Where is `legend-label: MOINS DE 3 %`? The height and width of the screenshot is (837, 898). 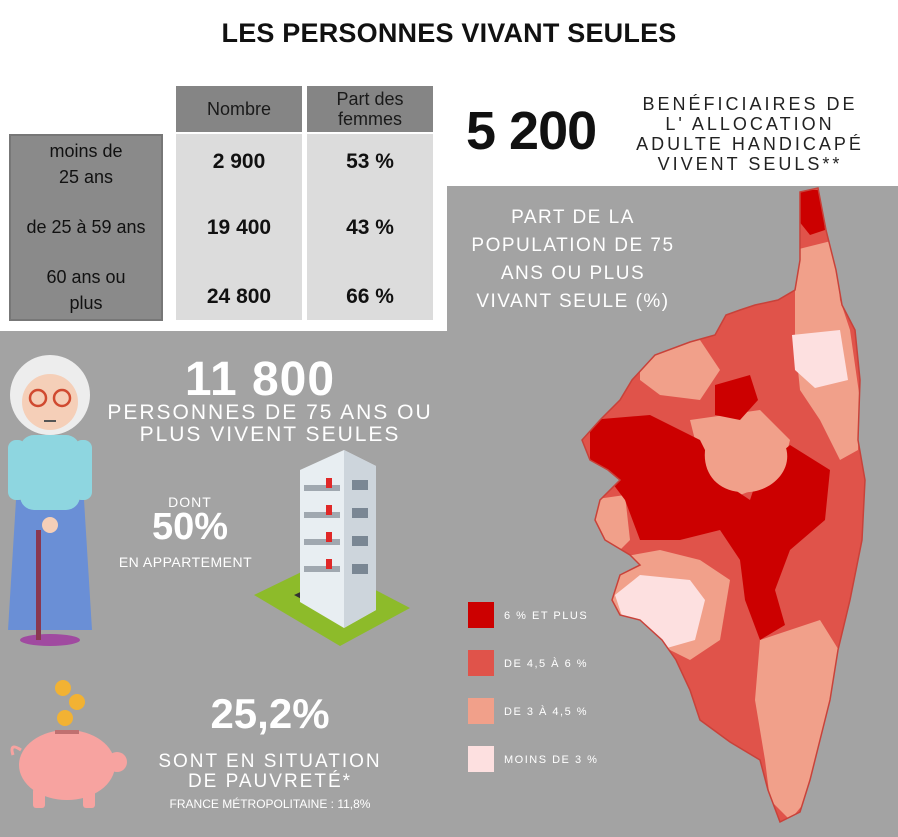
legend-label: MOINS DE 3 % is located at coordinates (551, 760).